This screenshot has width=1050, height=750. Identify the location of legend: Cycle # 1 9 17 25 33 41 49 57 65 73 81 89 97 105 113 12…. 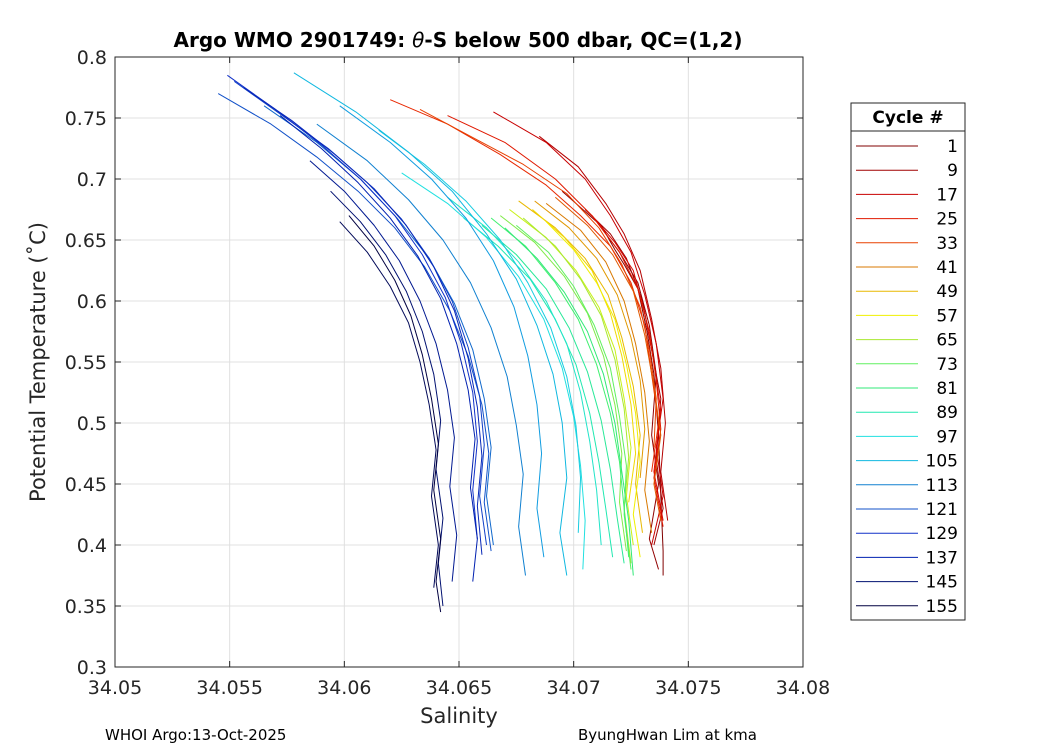
(908, 361).